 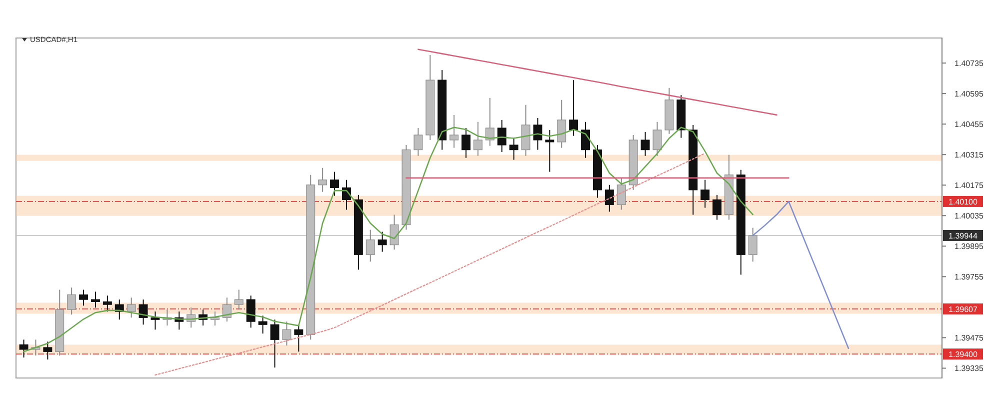 I want to click on y-tick-label: 1.39895, so click(x=969, y=247).